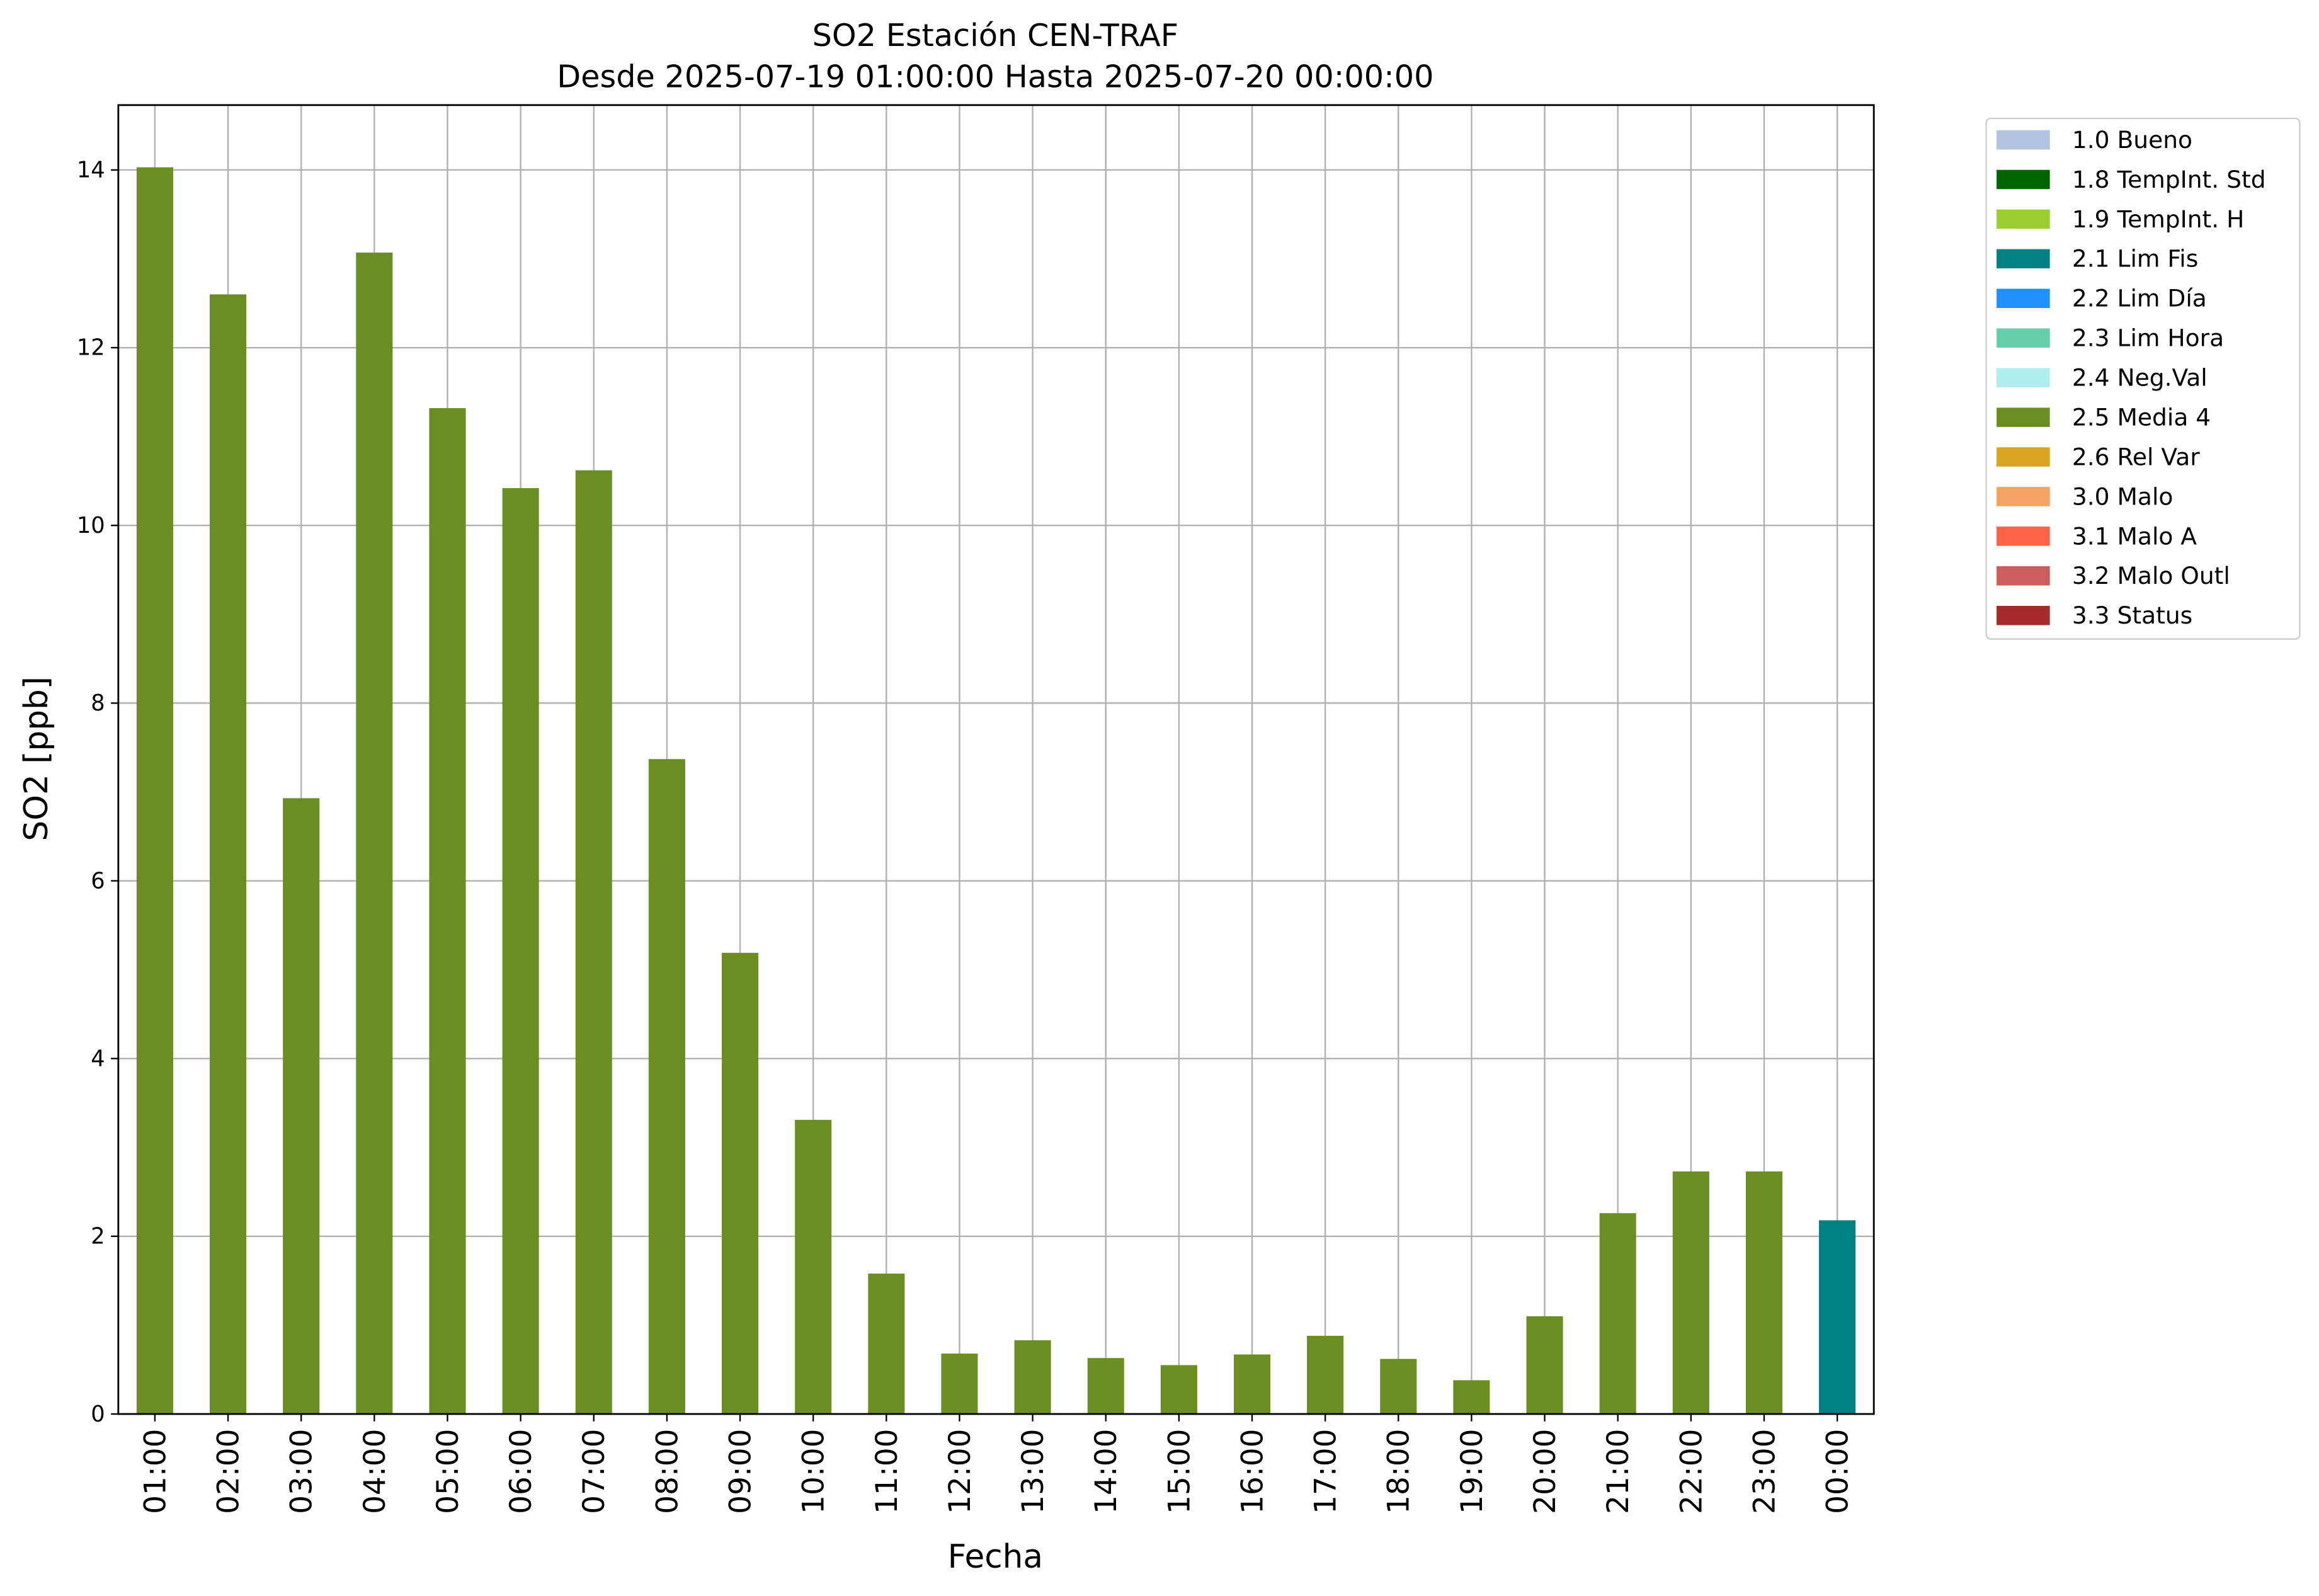 Image resolution: width=2319 pixels, height=1596 pixels. Describe the element at coordinates (98, 1058) in the screenshot. I see `y-tick-label: 4` at that location.